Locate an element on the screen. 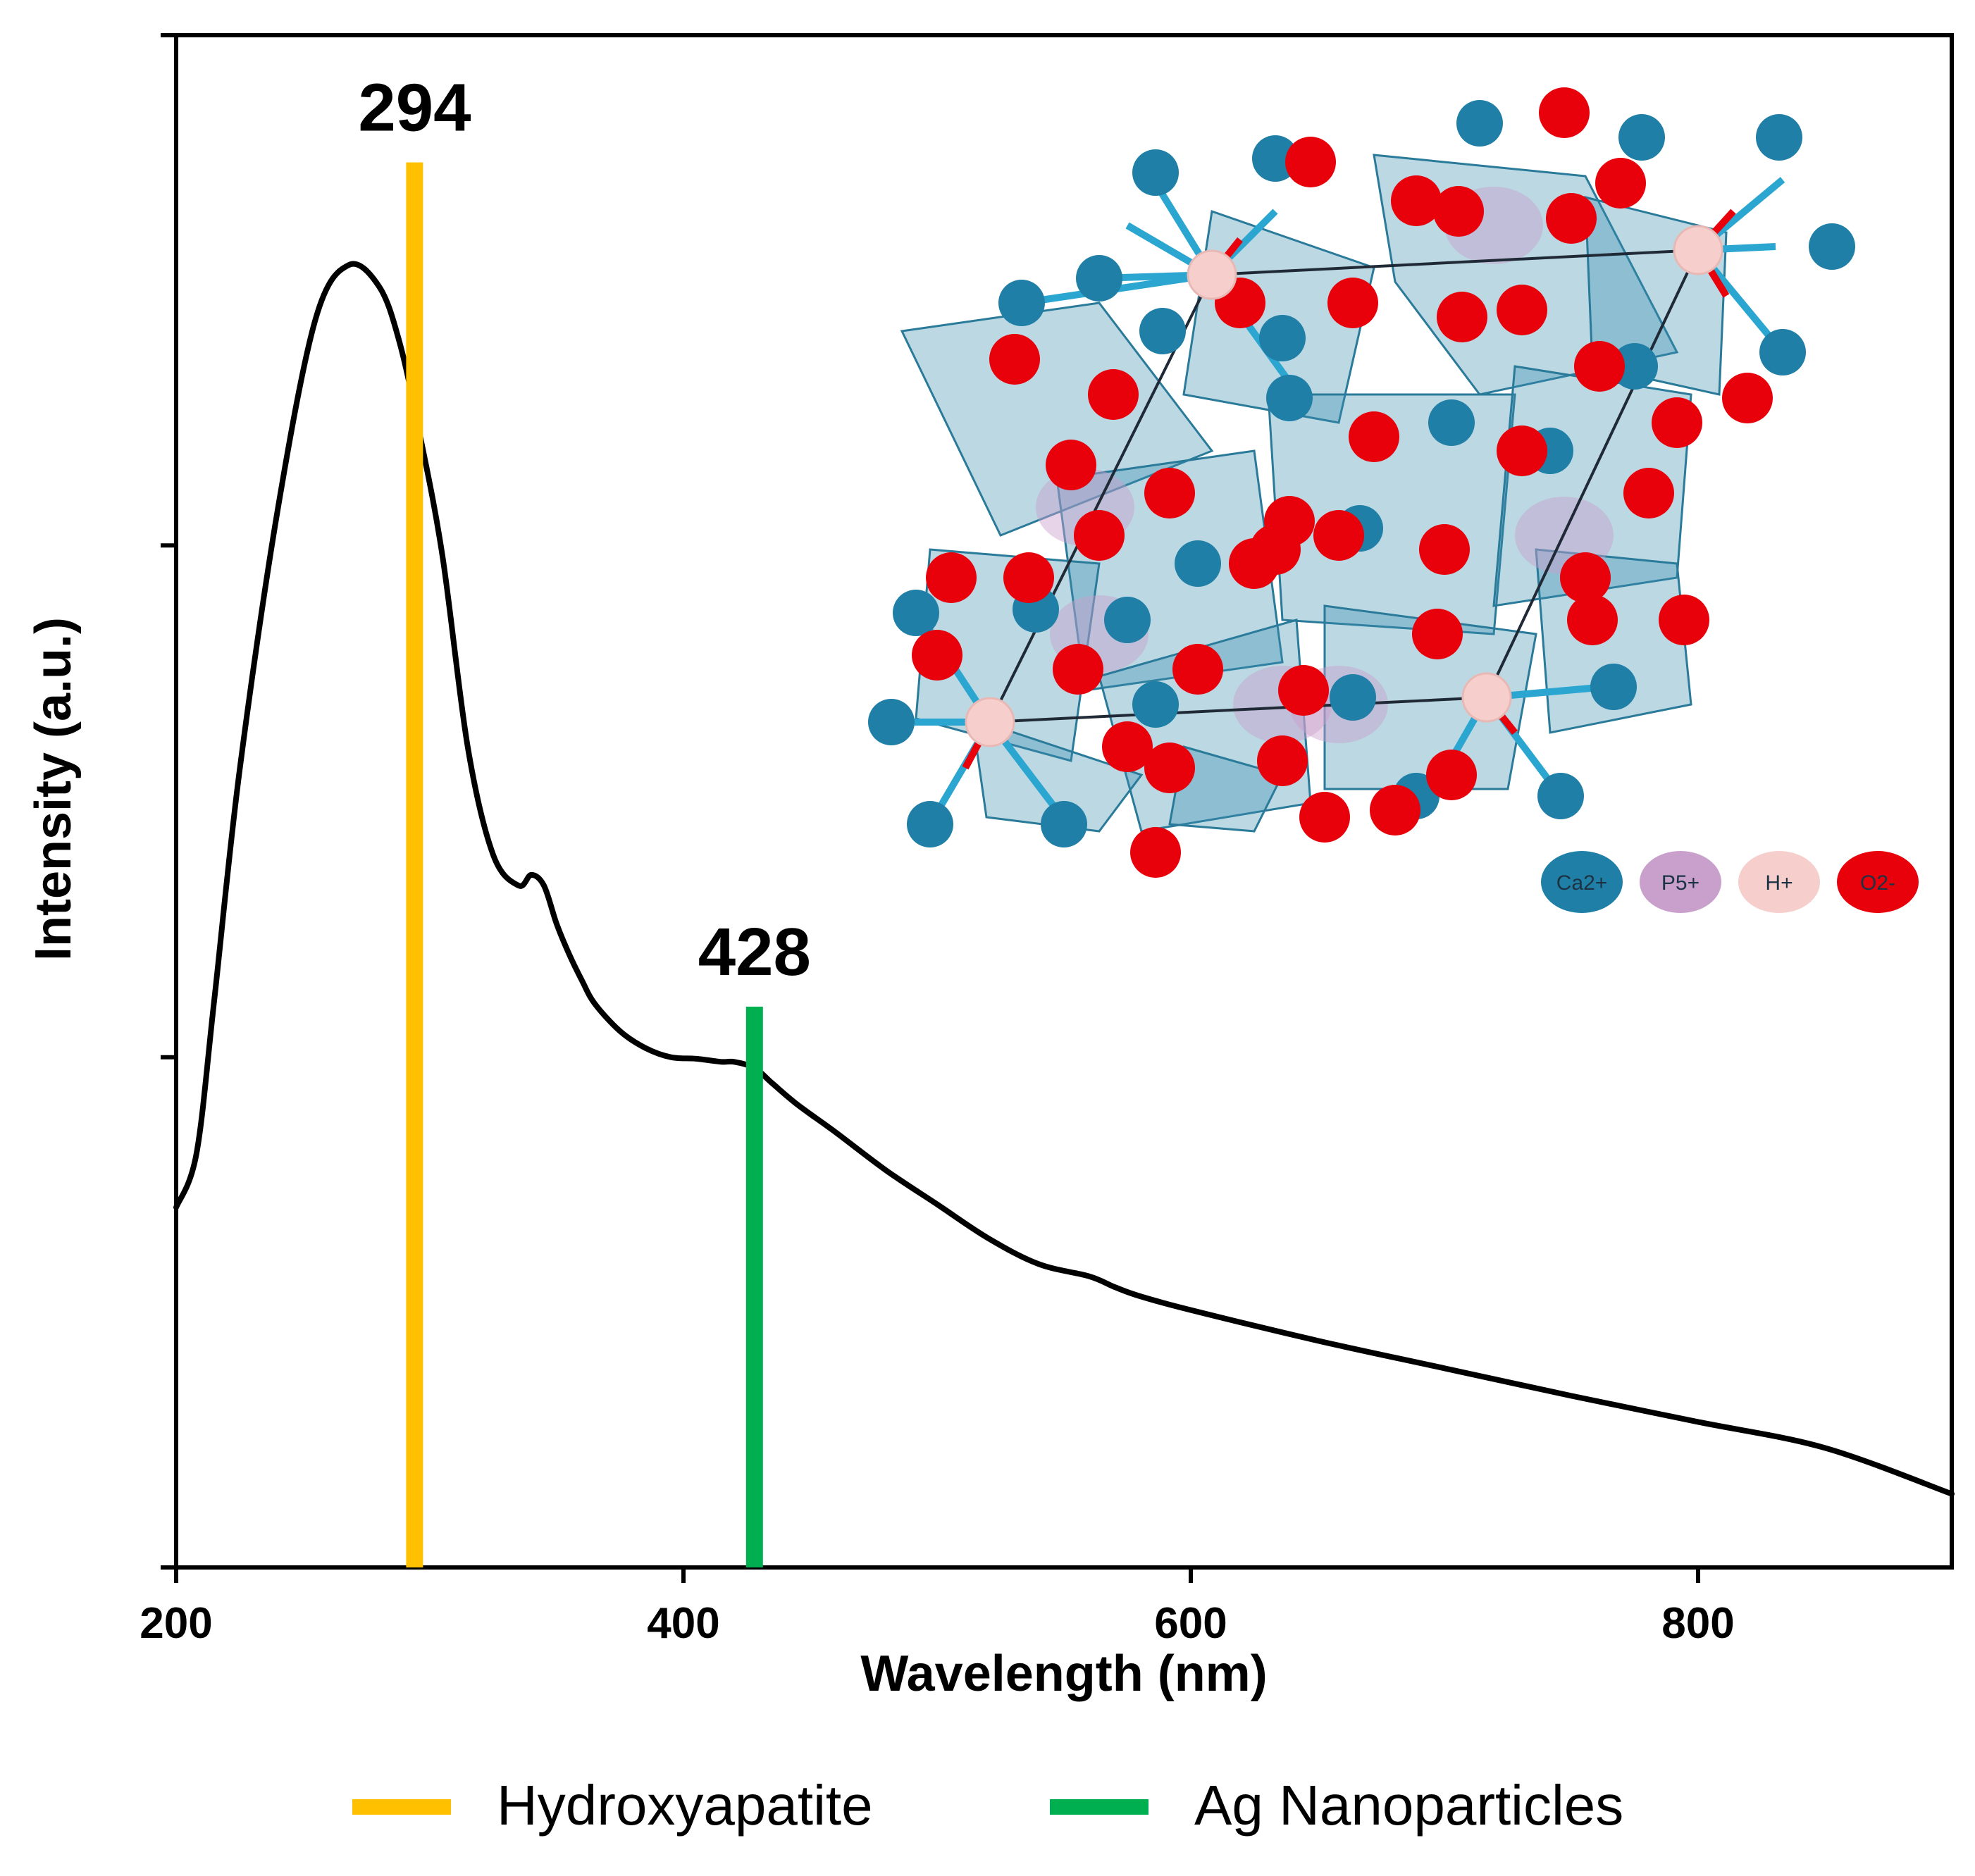  species-badge-ca2 is located at coordinates (1582, 882).